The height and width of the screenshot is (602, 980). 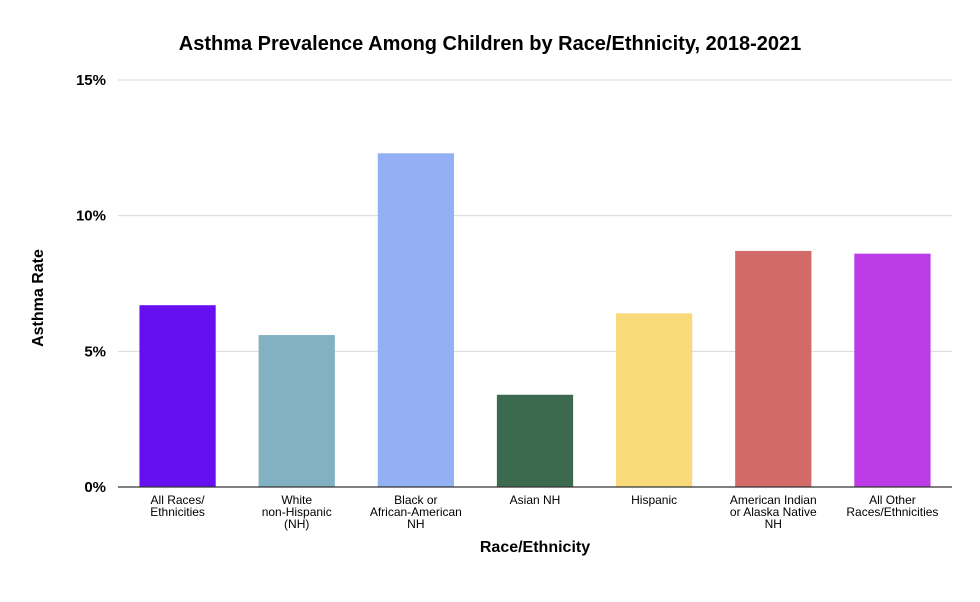 I want to click on y-tick-label: 15%, so click(x=91, y=80).